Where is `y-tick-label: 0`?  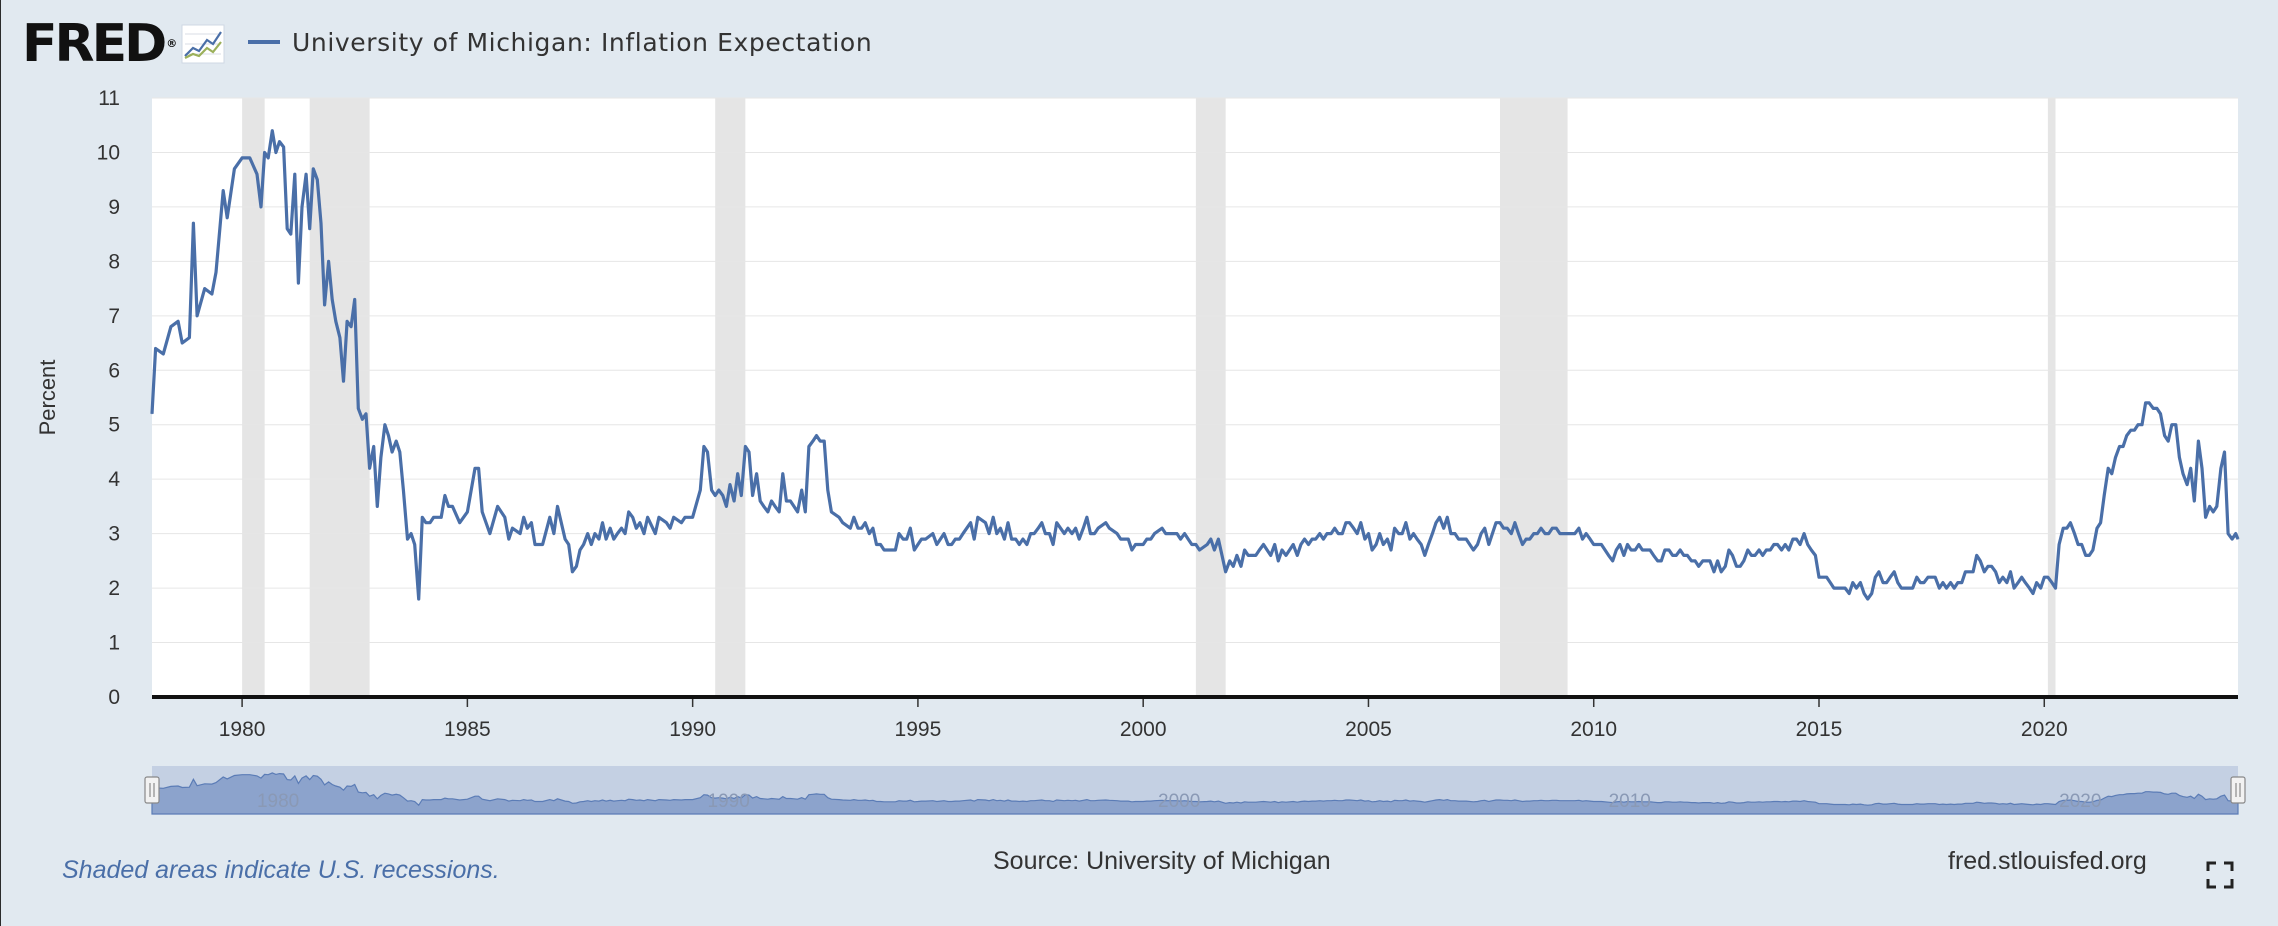 y-tick-label: 0 is located at coordinates (114, 697).